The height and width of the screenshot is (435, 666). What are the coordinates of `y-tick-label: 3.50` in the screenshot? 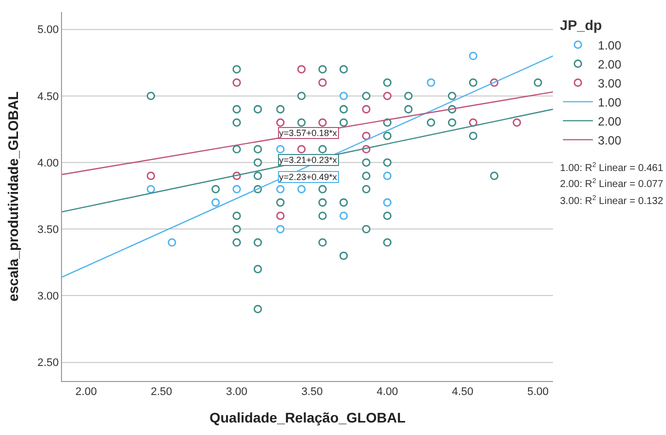 It's located at (48, 230).